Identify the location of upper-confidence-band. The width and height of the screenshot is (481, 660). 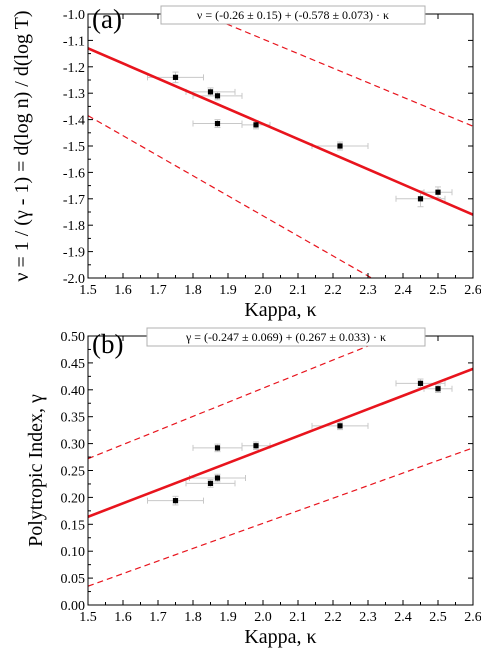
(241, 398).